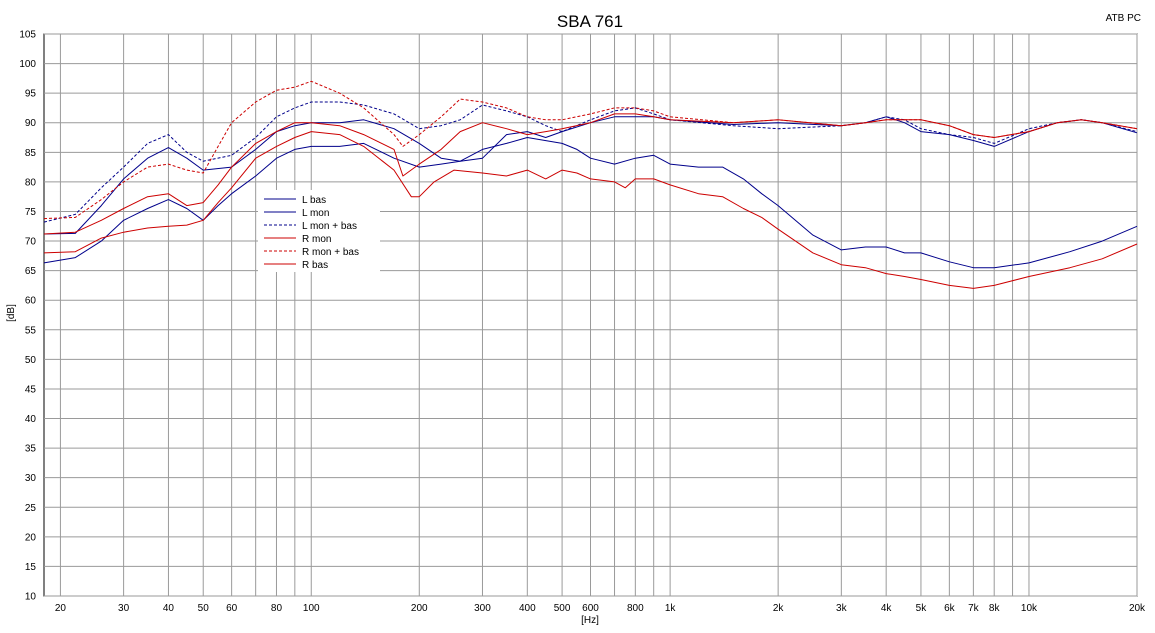  Describe the element at coordinates (329, 226) in the screenshot. I see `legend-label: L mon + bas` at that location.